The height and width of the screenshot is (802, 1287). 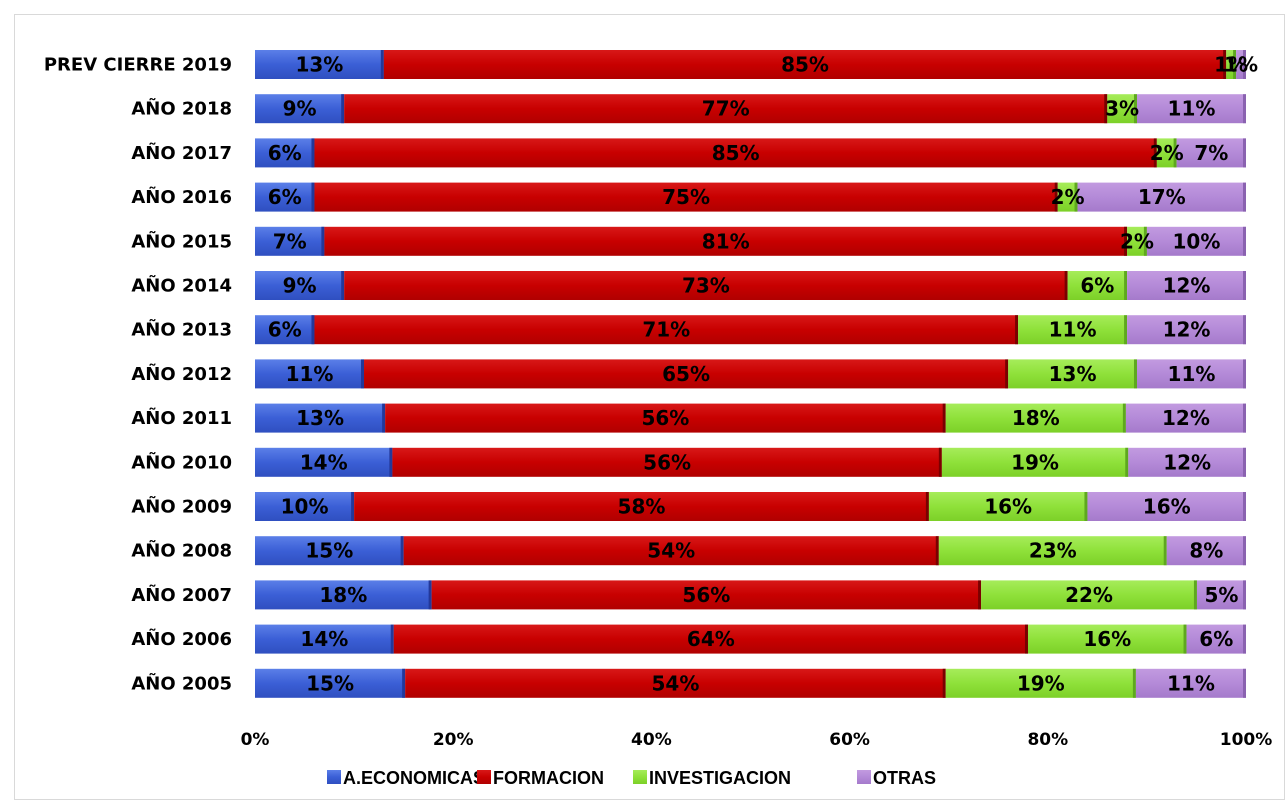 What do you see at coordinates (1244, 197) in the screenshot?
I see `bar-edge-otras-año-2016` at bounding box center [1244, 197].